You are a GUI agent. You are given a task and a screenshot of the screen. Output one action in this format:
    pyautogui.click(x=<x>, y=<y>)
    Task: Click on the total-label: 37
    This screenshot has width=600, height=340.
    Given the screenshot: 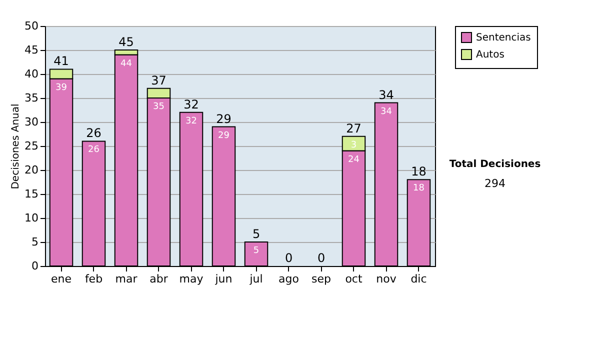 What is the action you would take?
    pyautogui.click(x=158, y=80)
    